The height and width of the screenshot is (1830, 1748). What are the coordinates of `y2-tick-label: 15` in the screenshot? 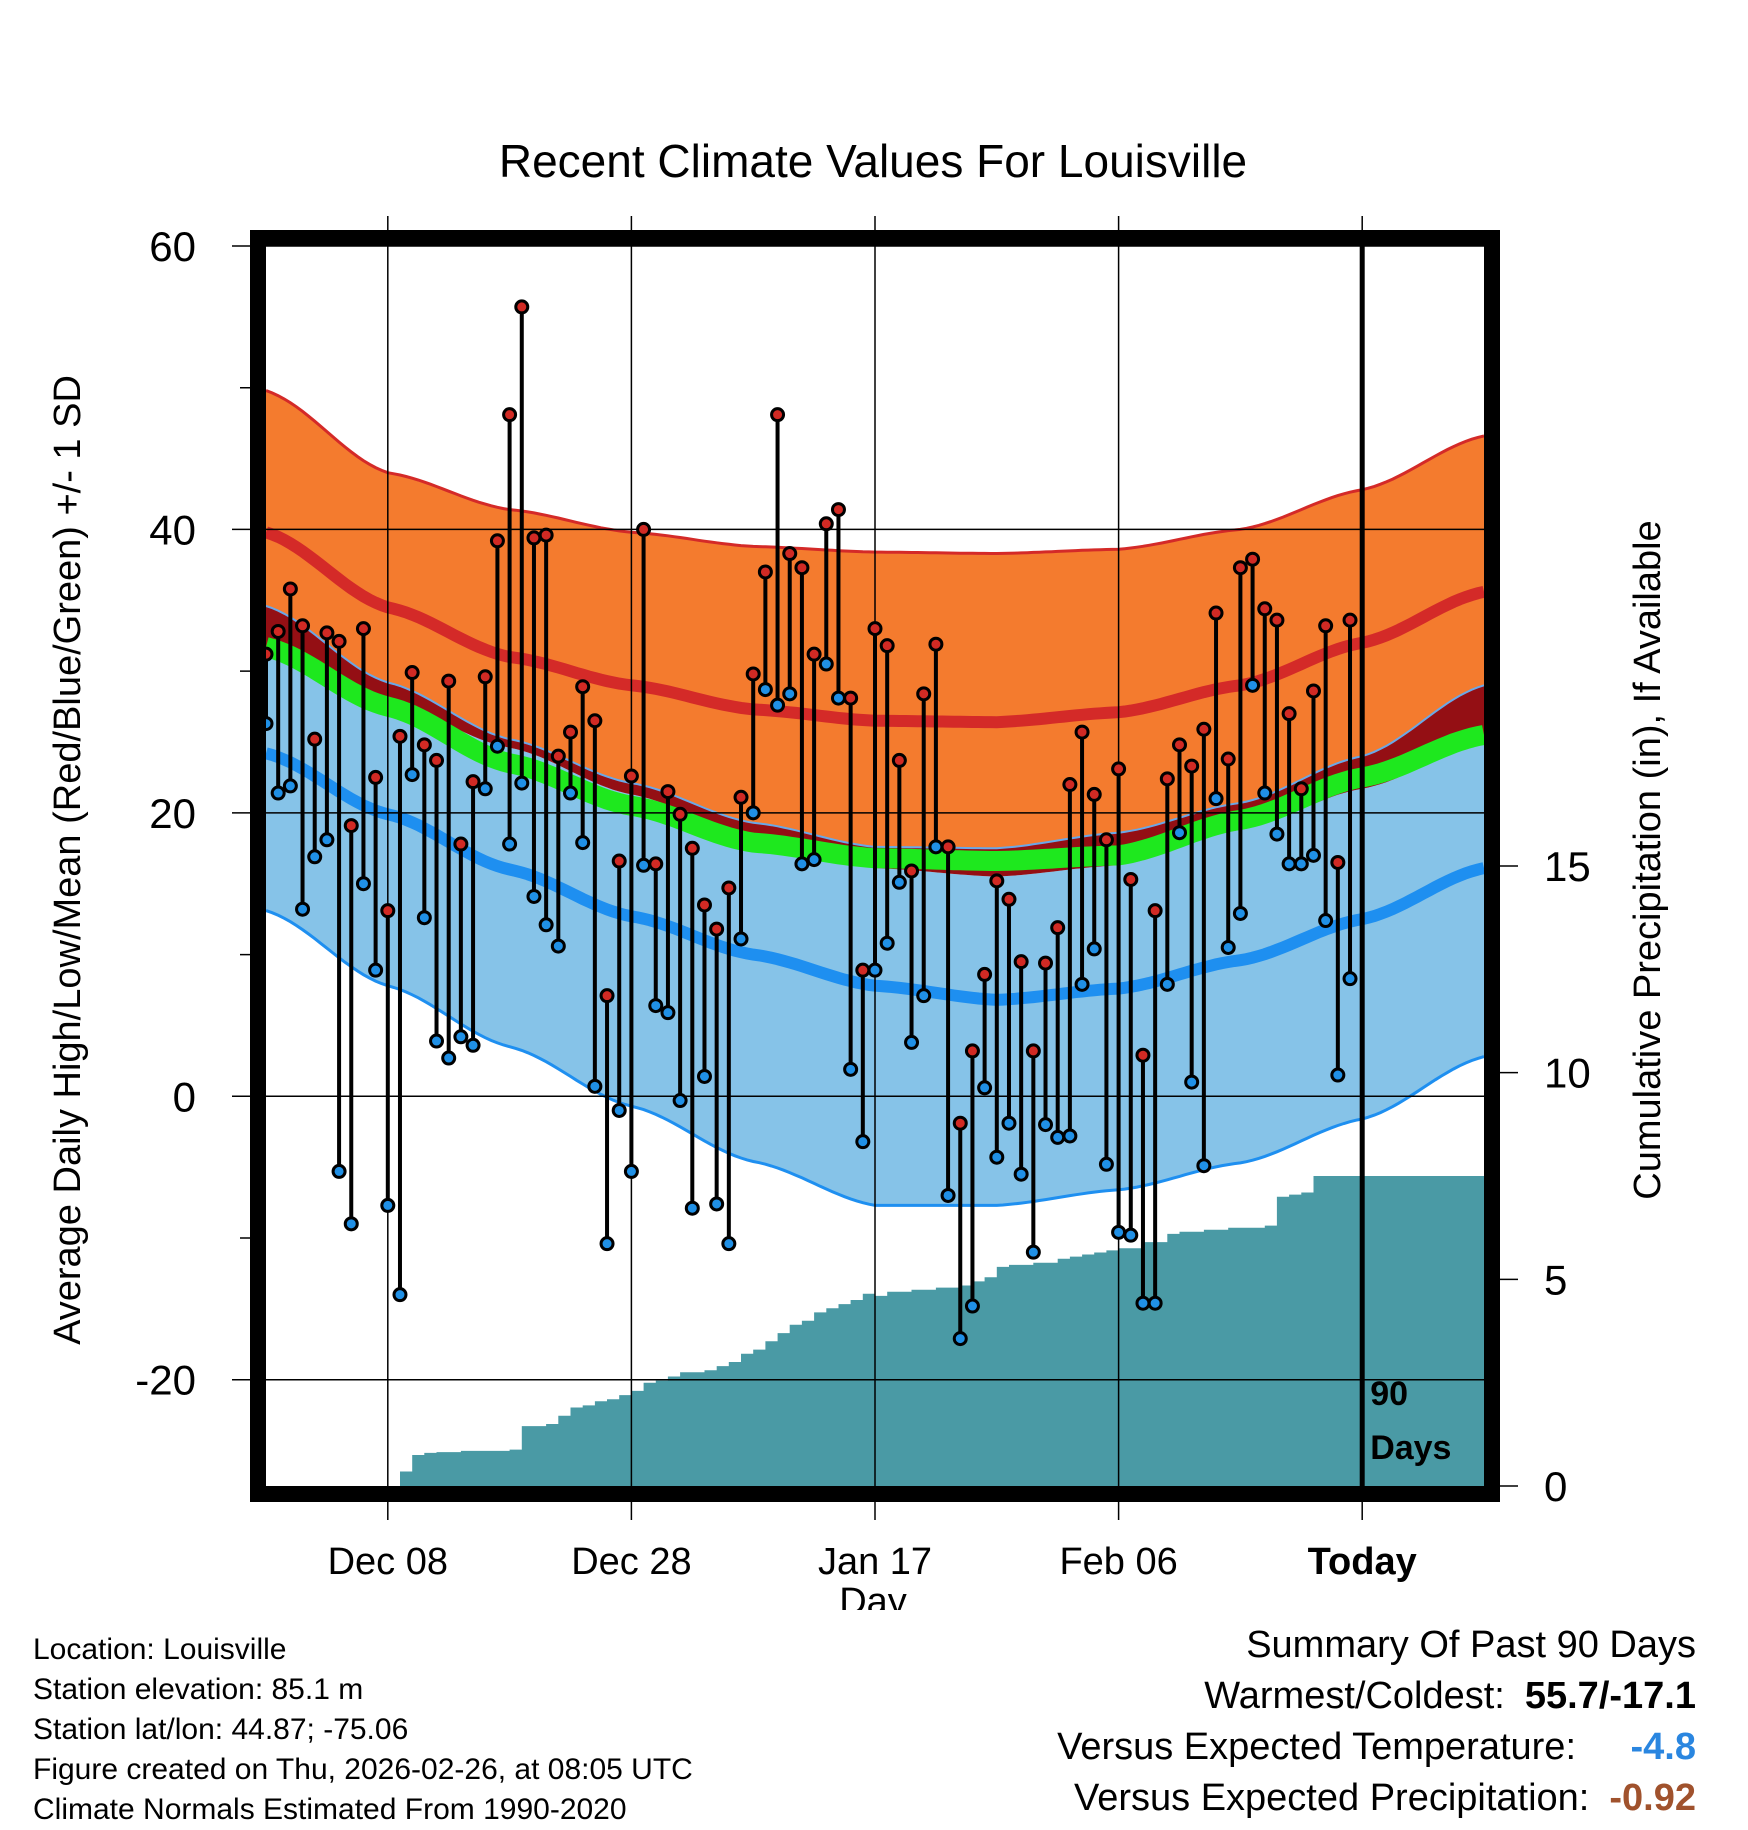 It's located at (1567, 866).